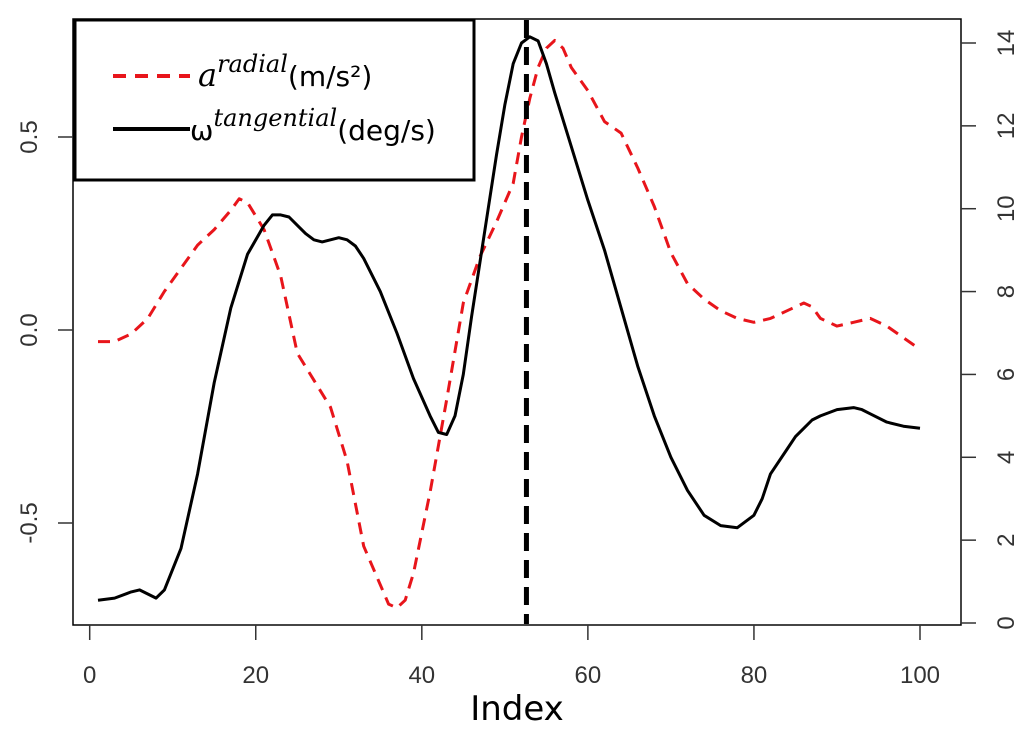 This screenshot has width=1033, height=730. What do you see at coordinates (1006, 457) in the screenshot?
I see `y-right-tick-label: 4` at bounding box center [1006, 457].